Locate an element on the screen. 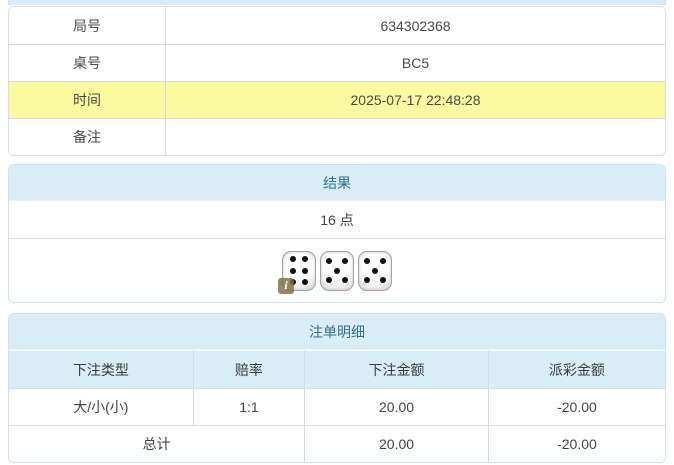 This screenshot has width=674, height=465. result-section-title: 结果 is located at coordinates (337, 183).